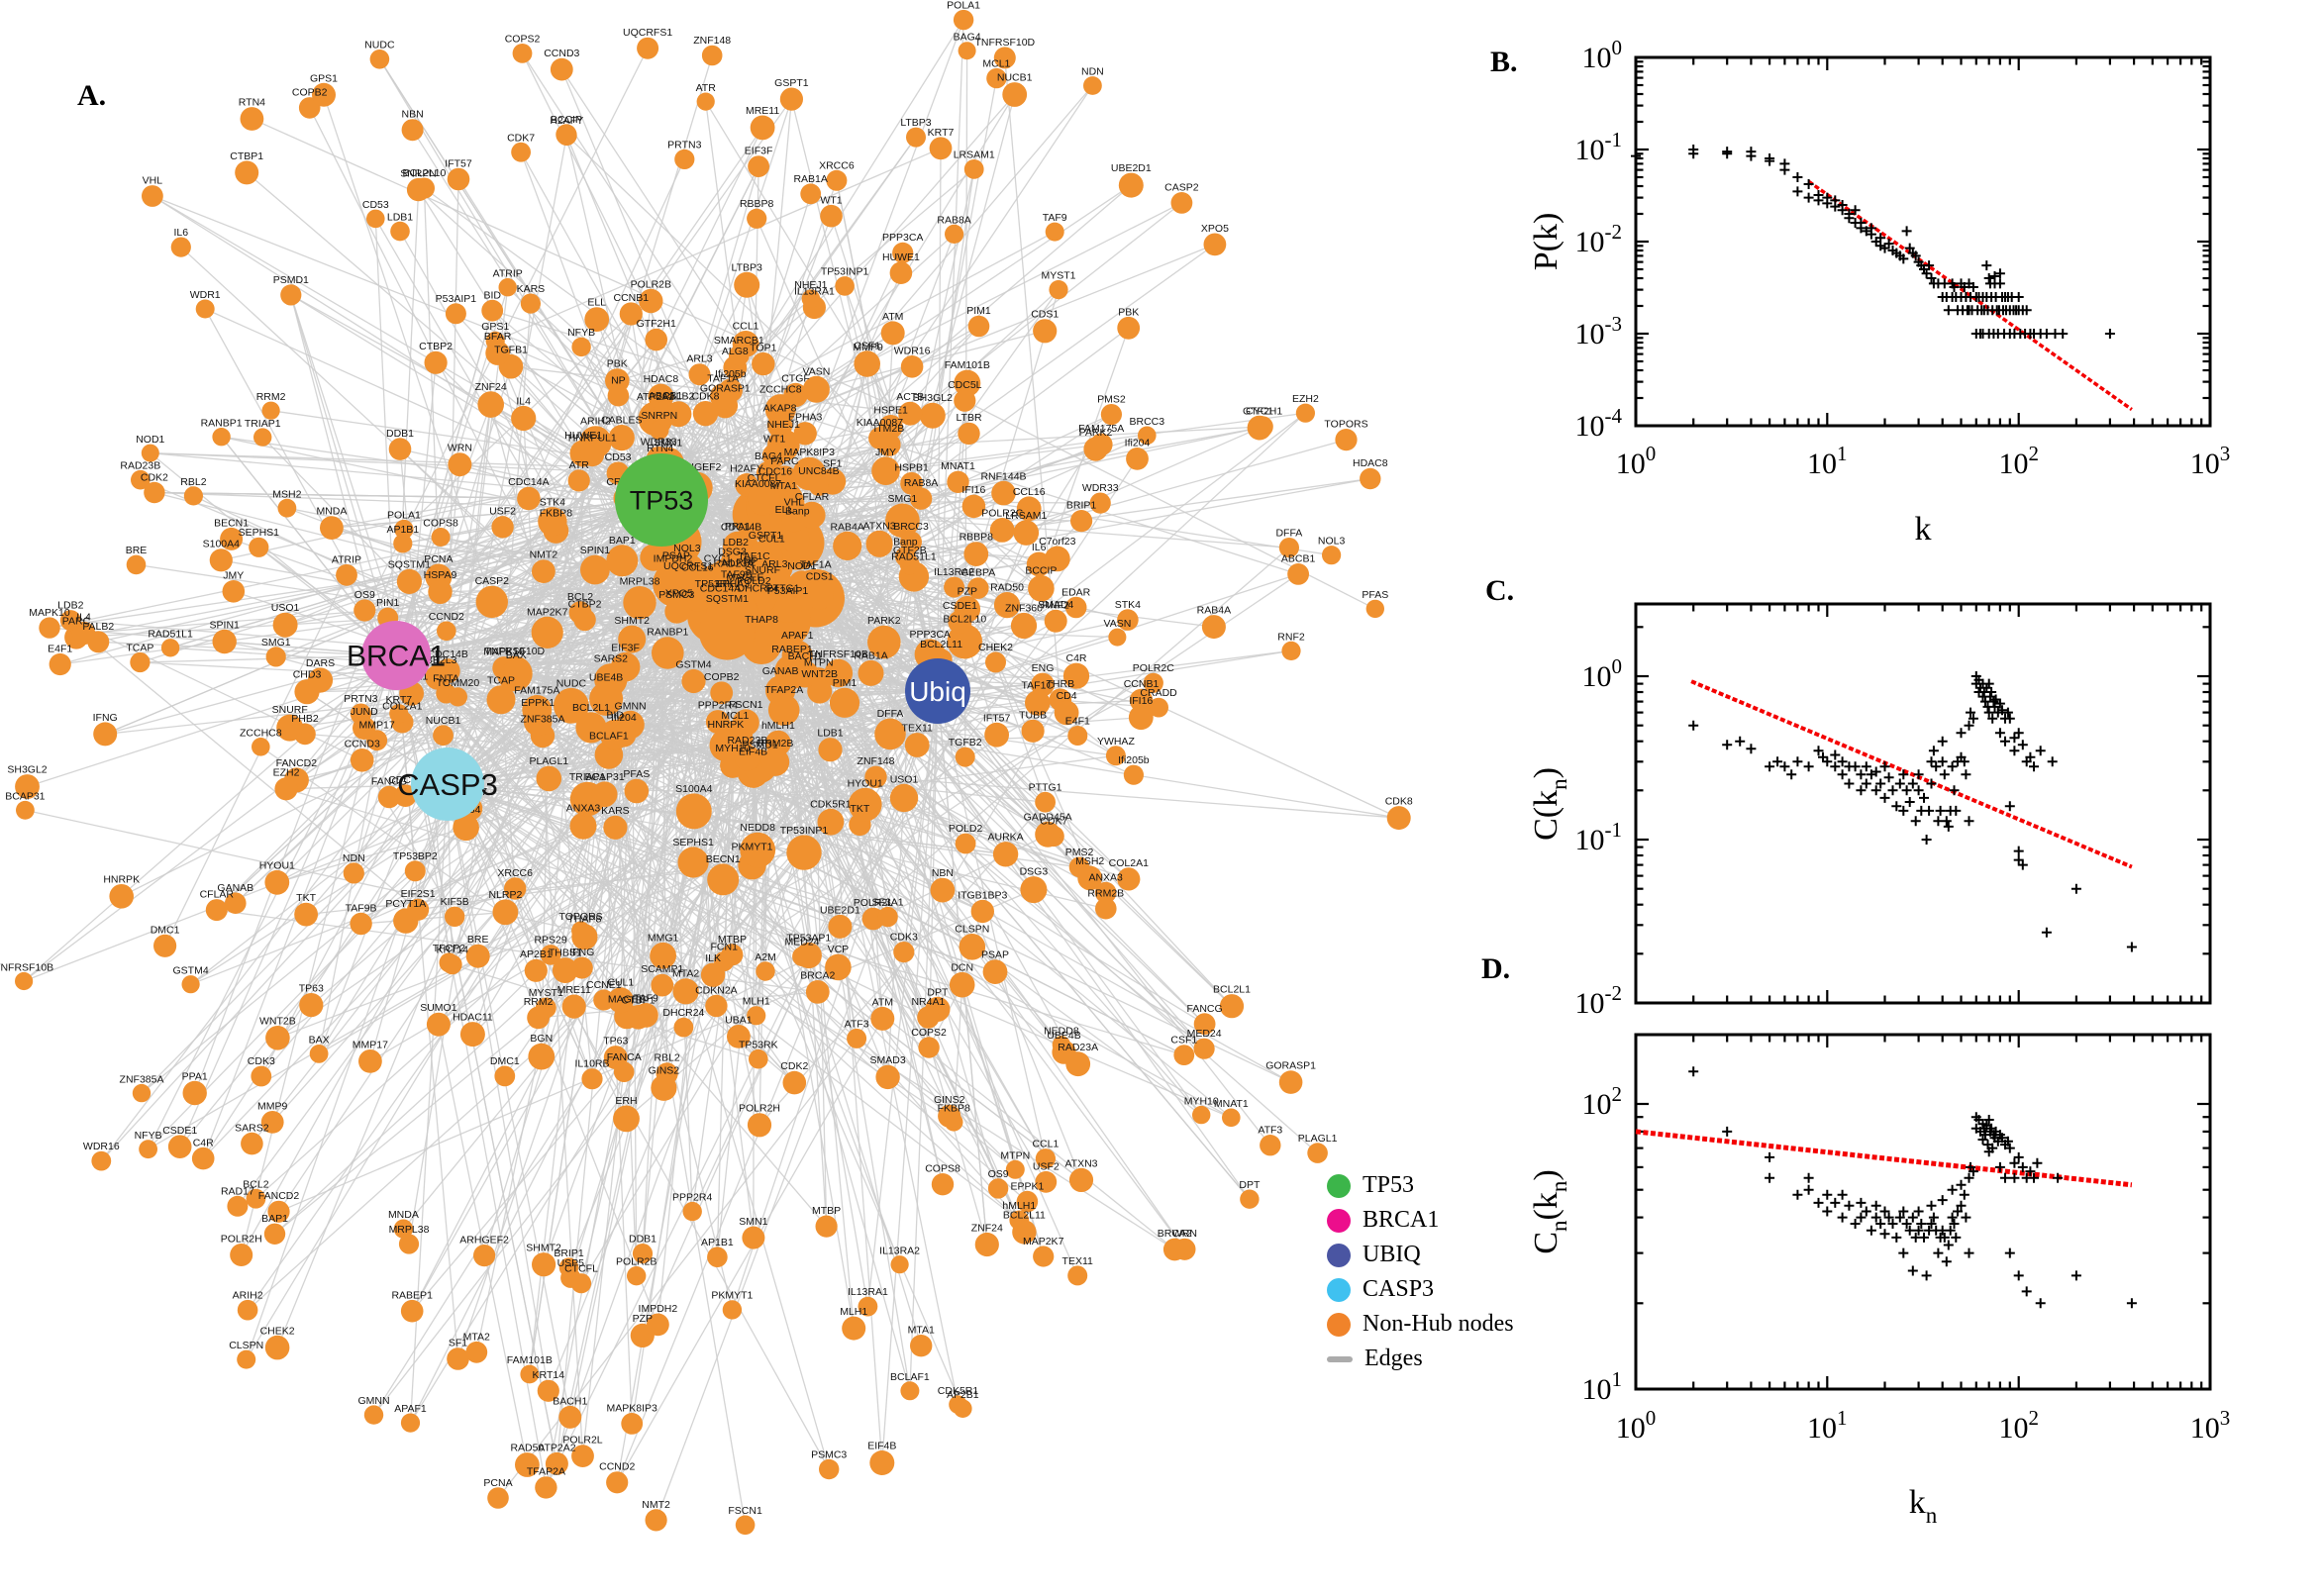 The width and height of the screenshot is (2323, 1596). I want to click on legend-item-non-hub-nodes: Non-Hub nodes, so click(1420, 1324).